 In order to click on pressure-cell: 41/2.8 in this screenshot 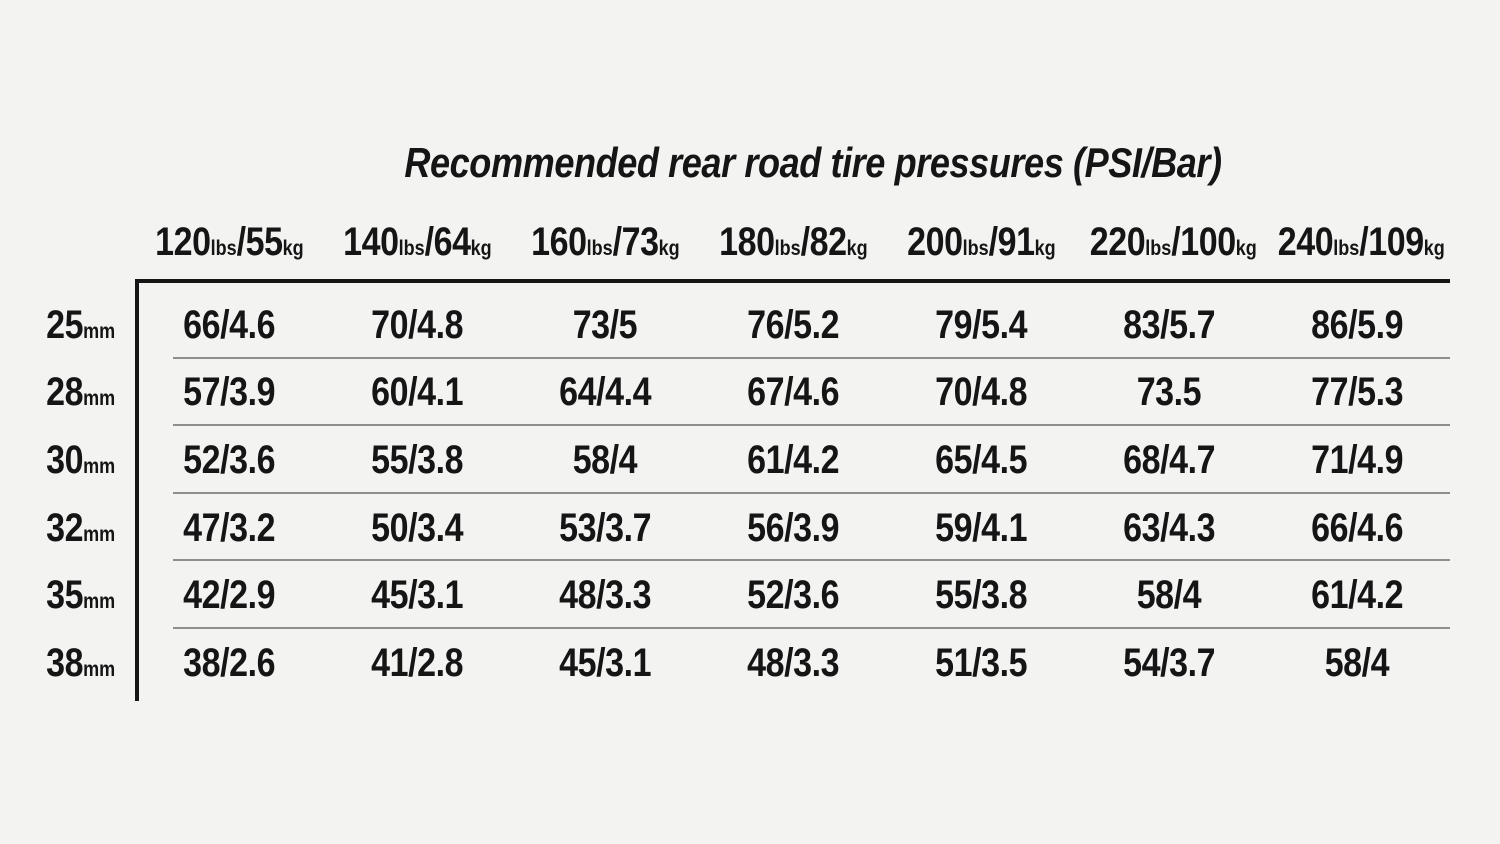, I will do `click(417, 662)`.